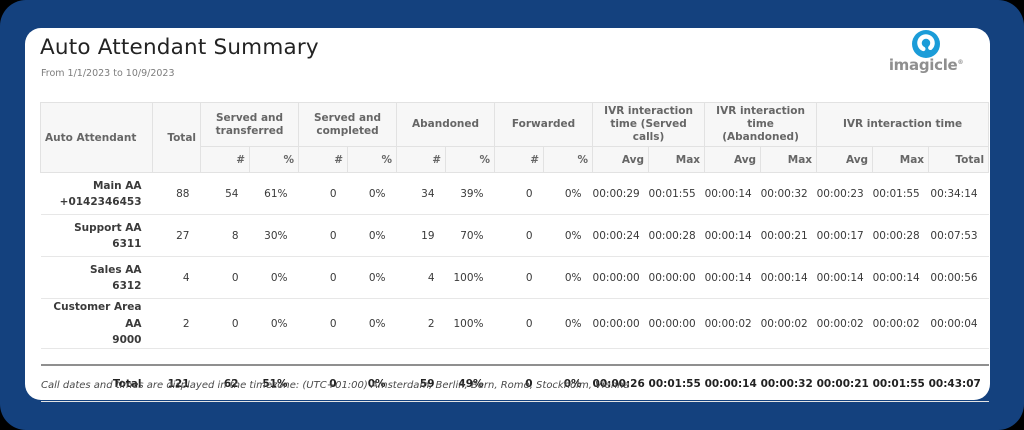 This screenshot has width=1024, height=430. I want to click on column-header: Served and transferred, so click(249, 124).